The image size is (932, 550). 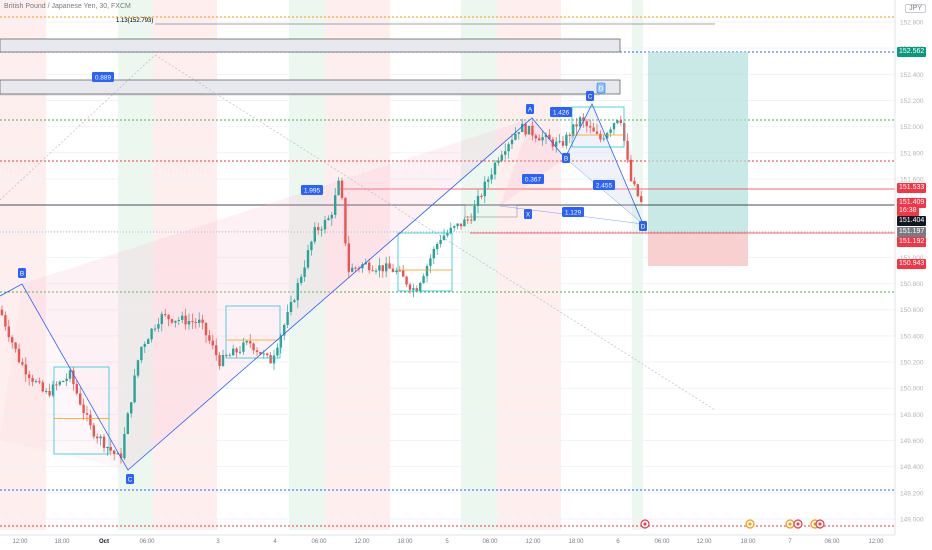 What do you see at coordinates (533, 179) in the screenshot?
I see `ratio-label: 0.367` at bounding box center [533, 179].